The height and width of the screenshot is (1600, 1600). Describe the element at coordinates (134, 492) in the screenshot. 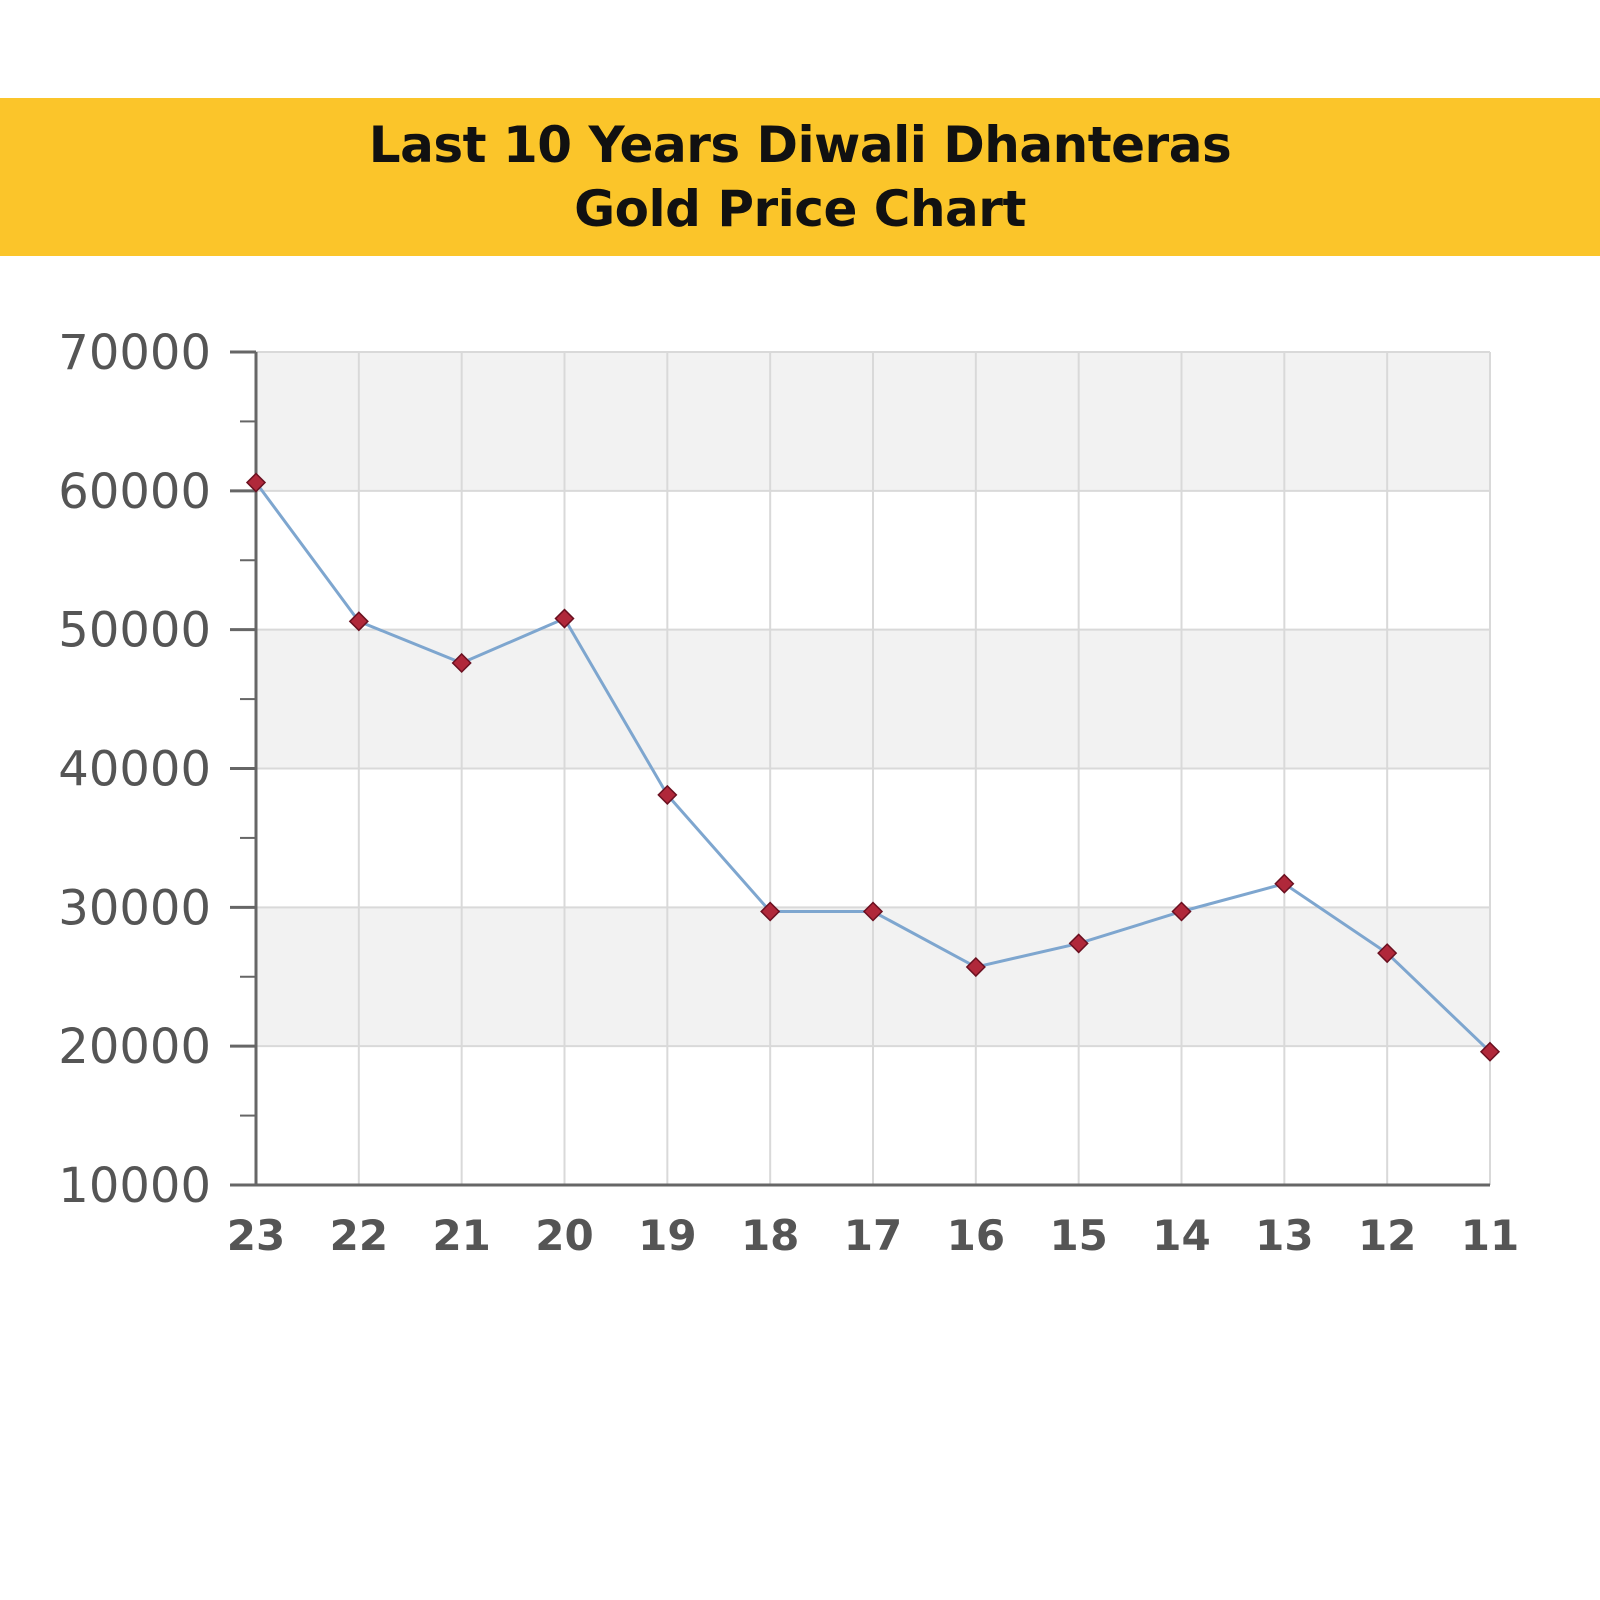

I see `y-tick-label: 60000` at that location.